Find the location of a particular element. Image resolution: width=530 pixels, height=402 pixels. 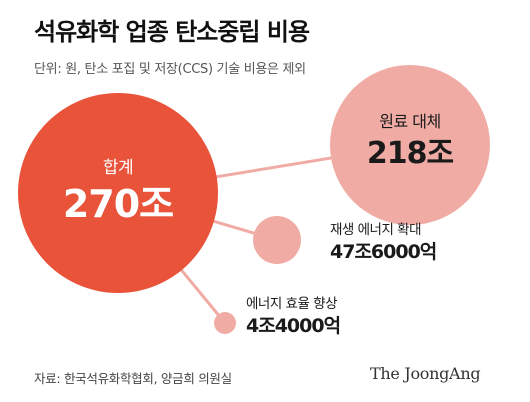

bubble-value-2: 47조6000억 is located at coordinates (383, 252).